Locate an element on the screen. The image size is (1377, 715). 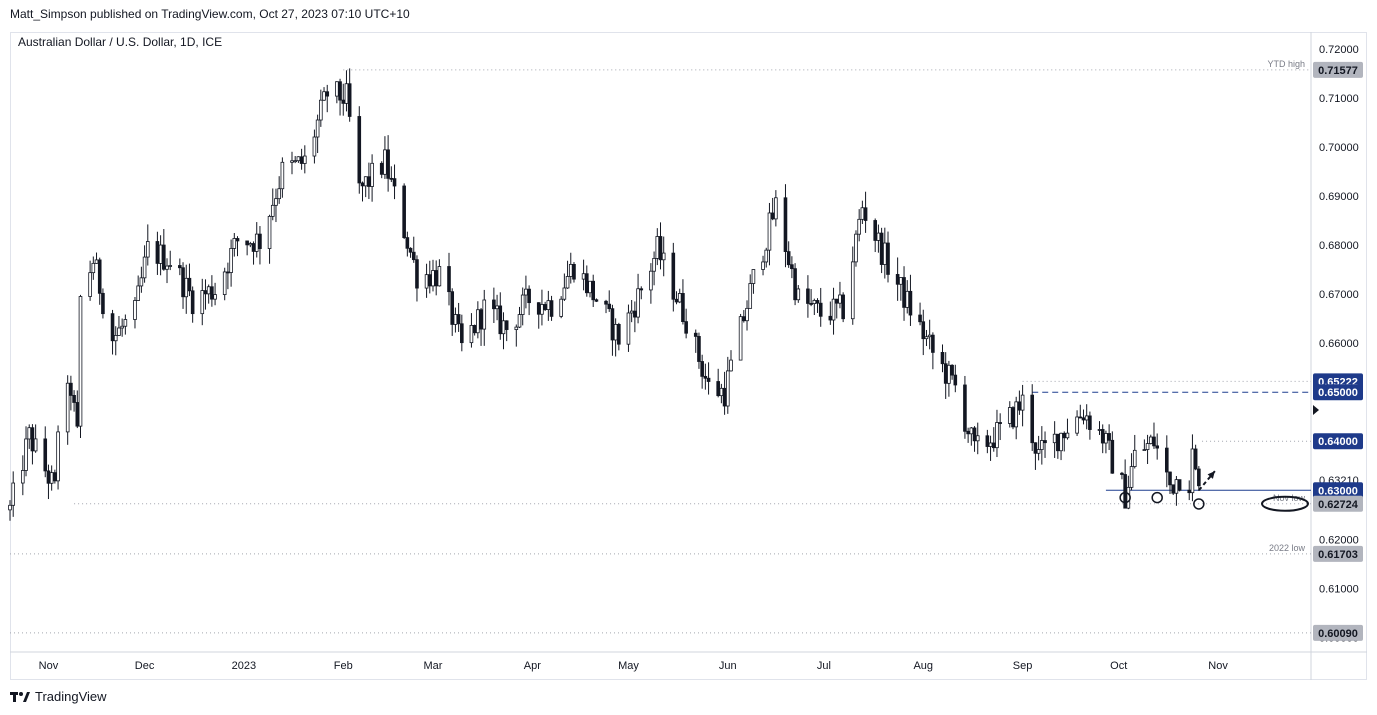
level-label: YTD high is located at coordinates (1286, 64).